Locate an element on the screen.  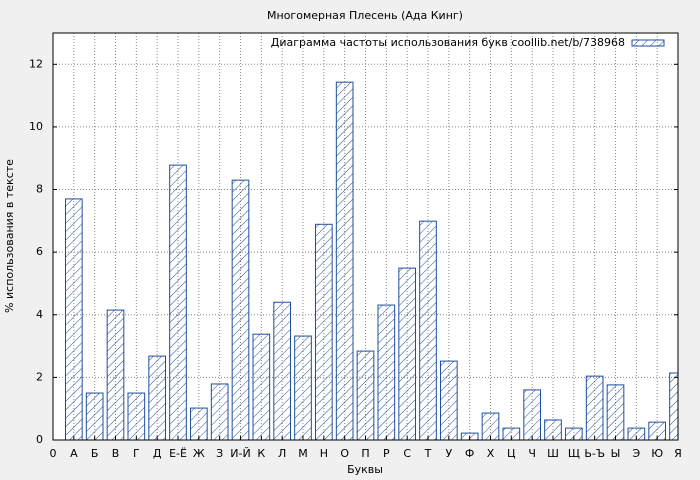
x-axis-label: Буквы is located at coordinates (365, 469).